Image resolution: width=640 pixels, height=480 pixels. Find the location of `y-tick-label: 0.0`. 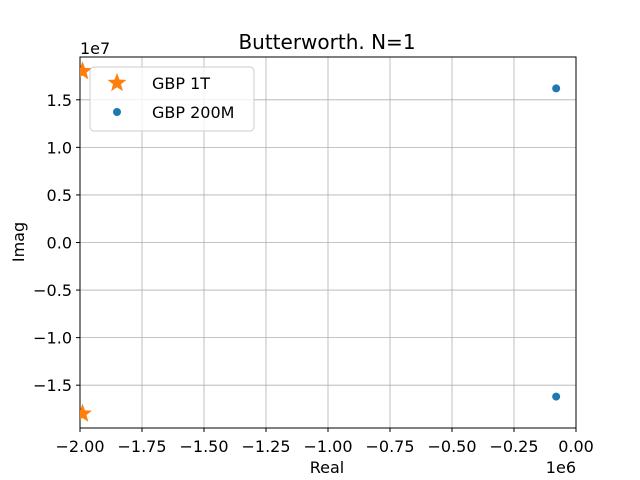

y-tick-label: 0.0 is located at coordinates (59, 243).